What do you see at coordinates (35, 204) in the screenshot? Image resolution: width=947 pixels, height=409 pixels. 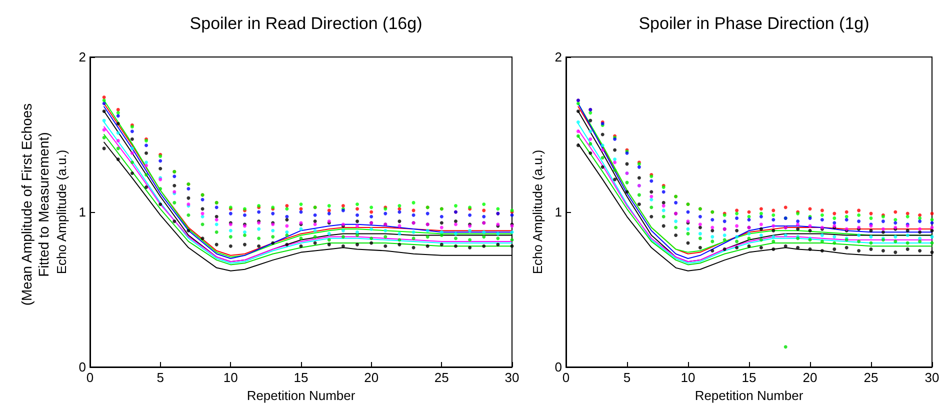 I see `text: (Mean Amplitude of First Echoes Fitted to Measurement)` at bounding box center [35, 204].